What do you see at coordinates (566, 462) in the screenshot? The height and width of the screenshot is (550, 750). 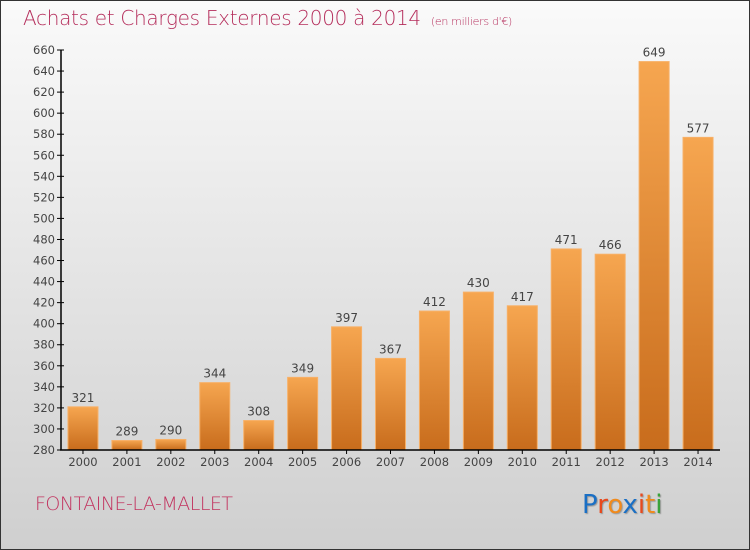 I see `x-tick-label: 2011` at bounding box center [566, 462].